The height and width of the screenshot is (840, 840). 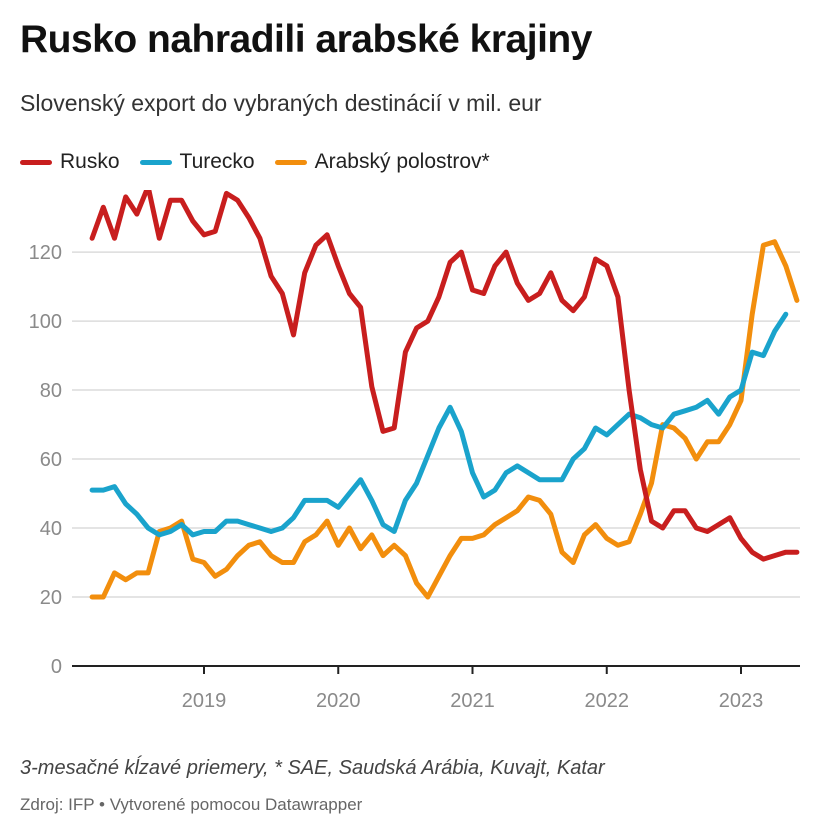 I want to click on y-tick-label: 40, so click(x=51, y=529).